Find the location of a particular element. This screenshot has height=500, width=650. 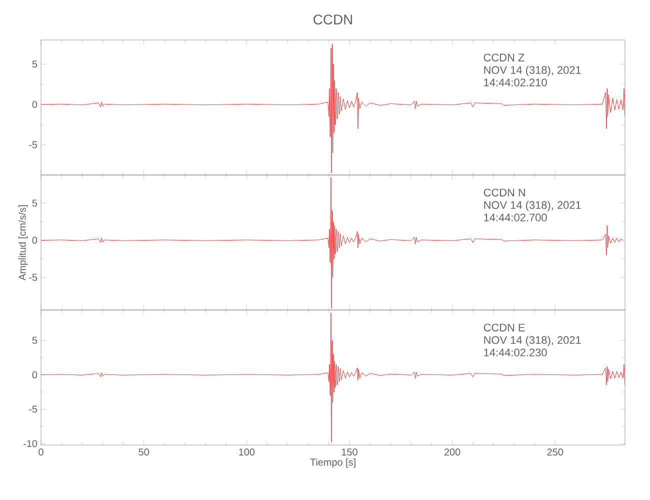

x-axis-title: Tiempo [s] is located at coordinates (333, 463).